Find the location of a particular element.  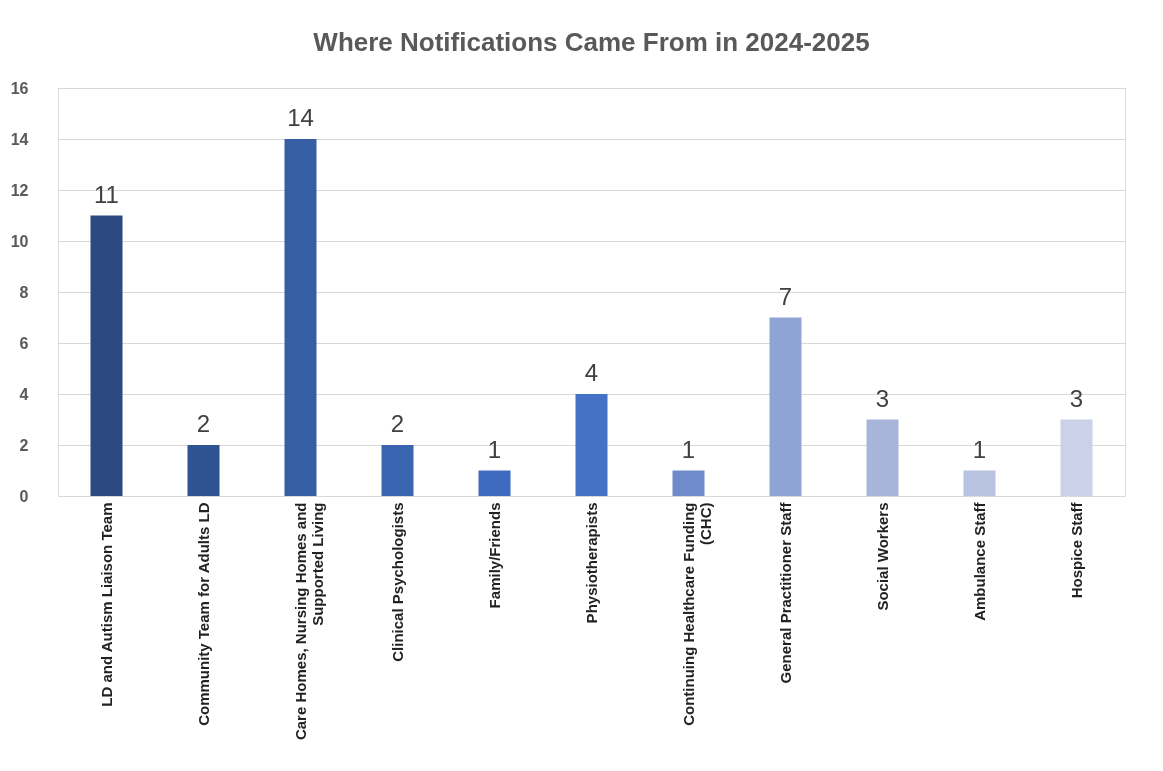

x-tick-label: Family/Friends is located at coordinates (494, 555).